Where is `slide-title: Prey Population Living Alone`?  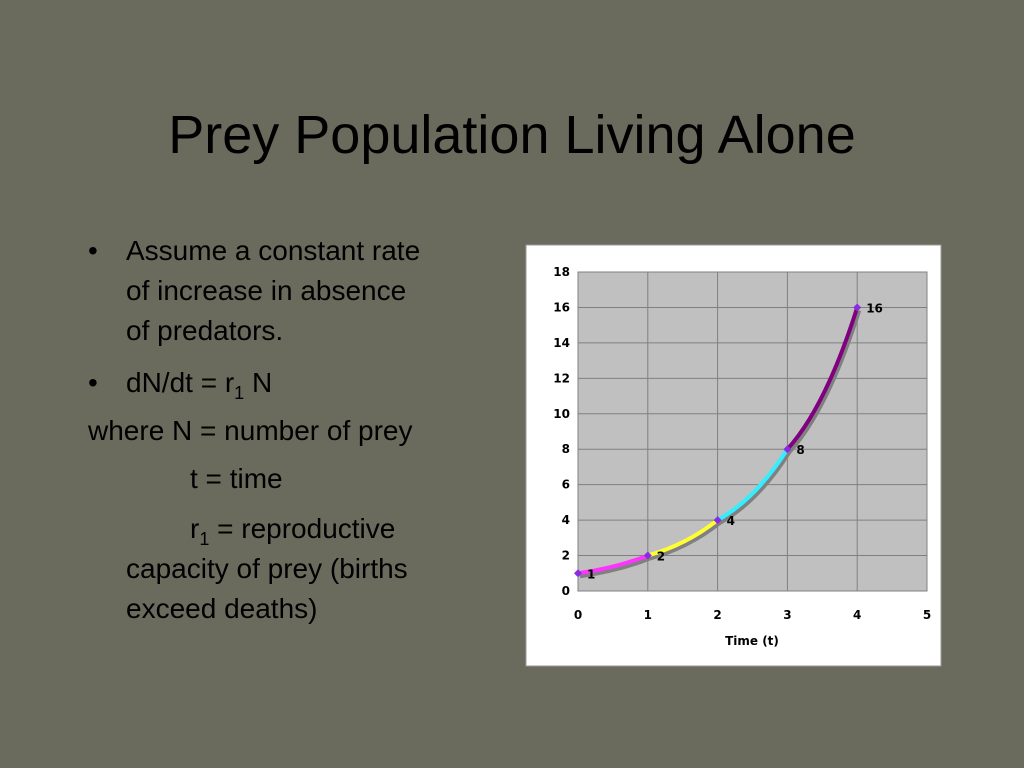 slide-title: Prey Population Living Alone is located at coordinates (511, 135).